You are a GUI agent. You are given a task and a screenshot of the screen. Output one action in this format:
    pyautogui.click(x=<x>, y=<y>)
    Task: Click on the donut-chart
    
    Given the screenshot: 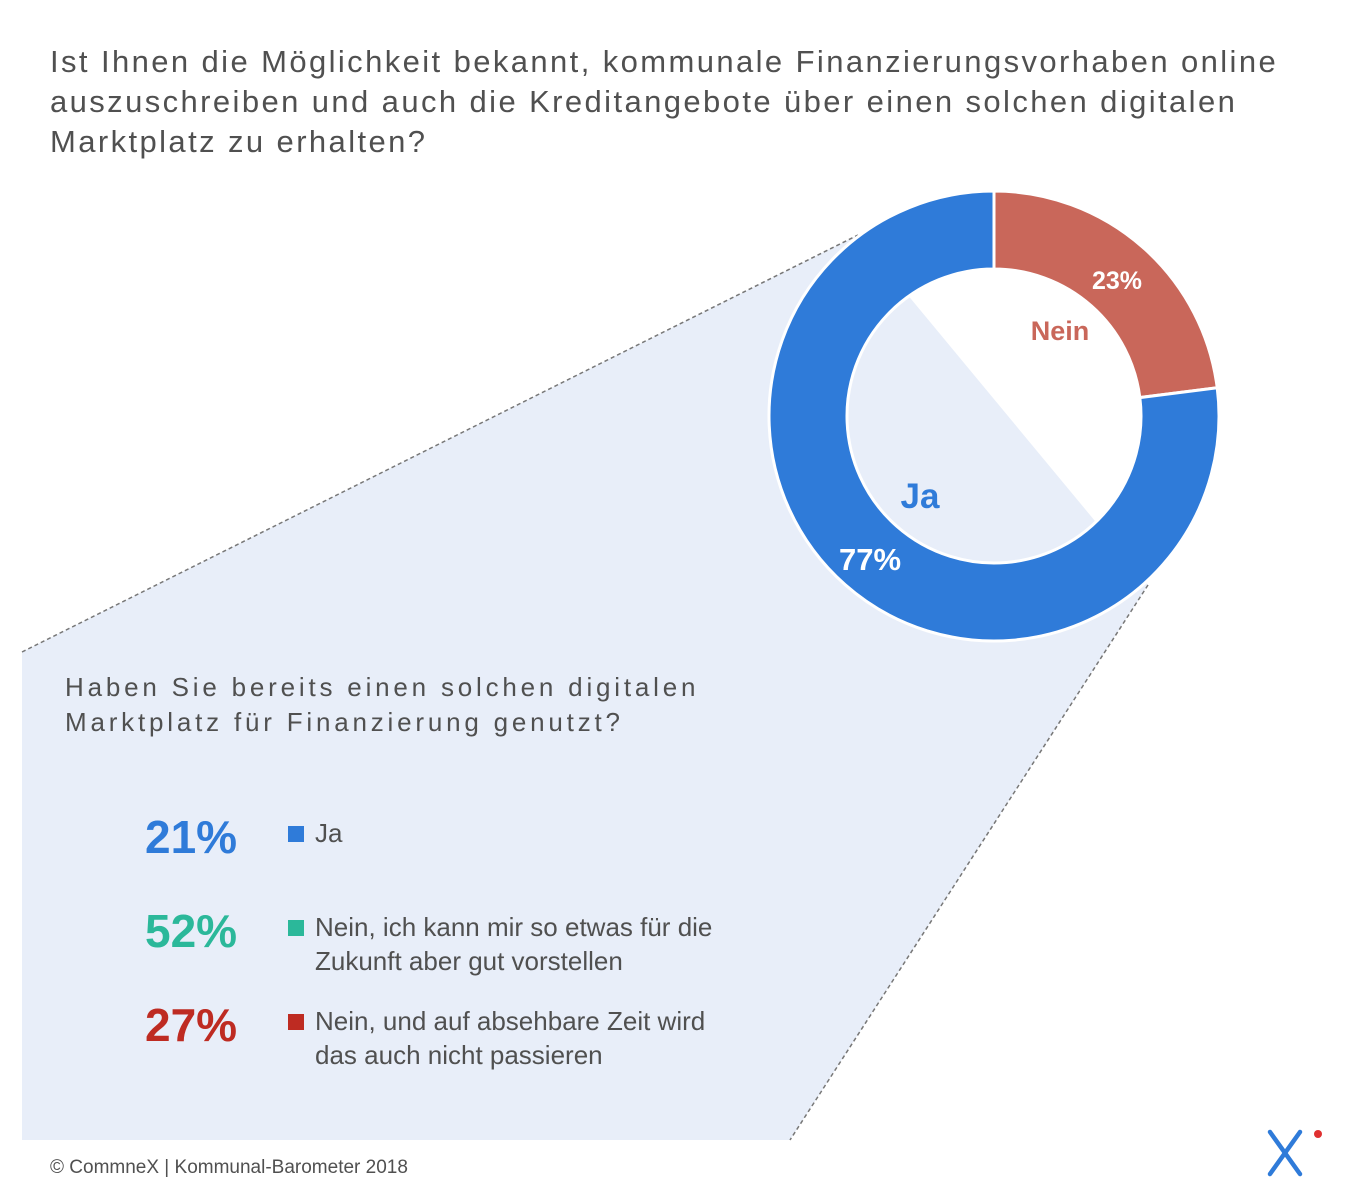 What is the action you would take?
    pyautogui.click(x=994, y=416)
    